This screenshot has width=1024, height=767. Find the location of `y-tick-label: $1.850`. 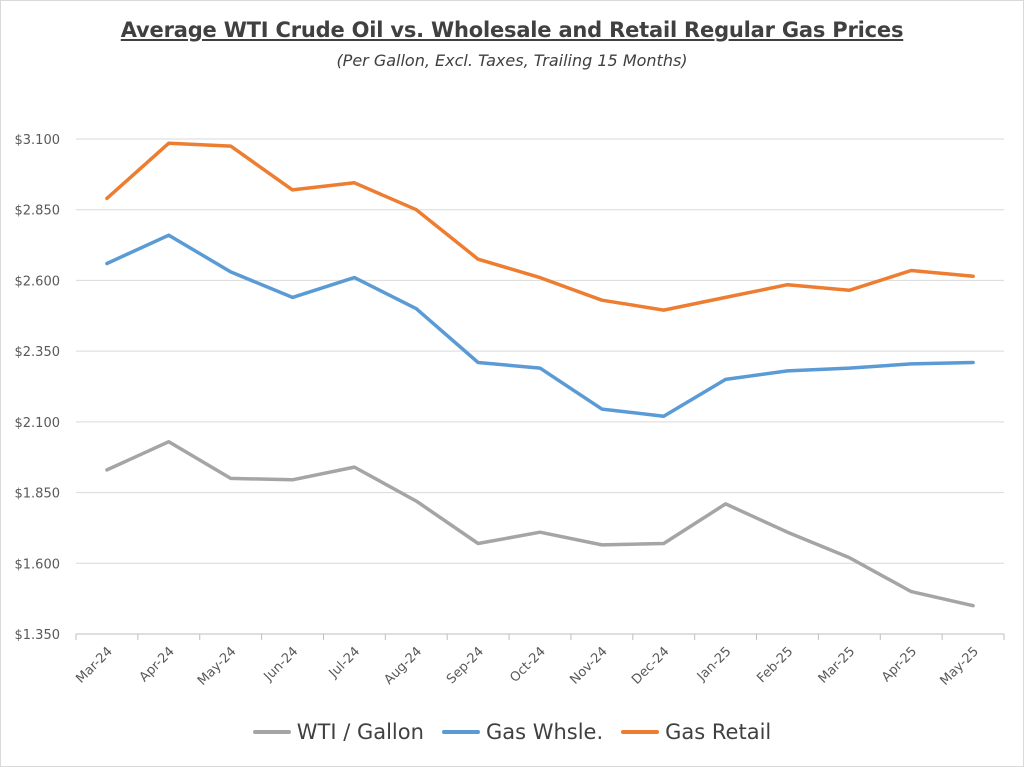

y-tick-label: $1.850 is located at coordinates (38, 494).